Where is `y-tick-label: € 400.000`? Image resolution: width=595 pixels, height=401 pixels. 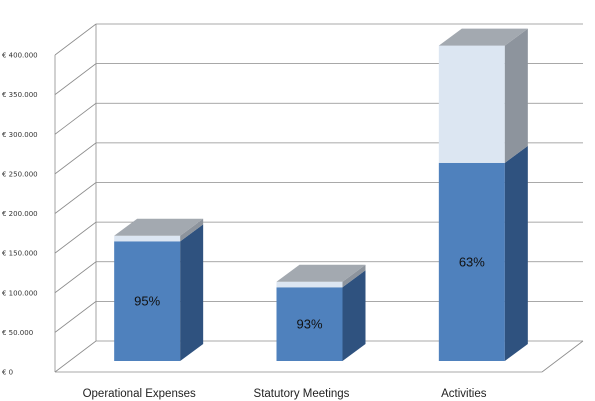 y-tick-label: € 400.000 is located at coordinates (20, 56).